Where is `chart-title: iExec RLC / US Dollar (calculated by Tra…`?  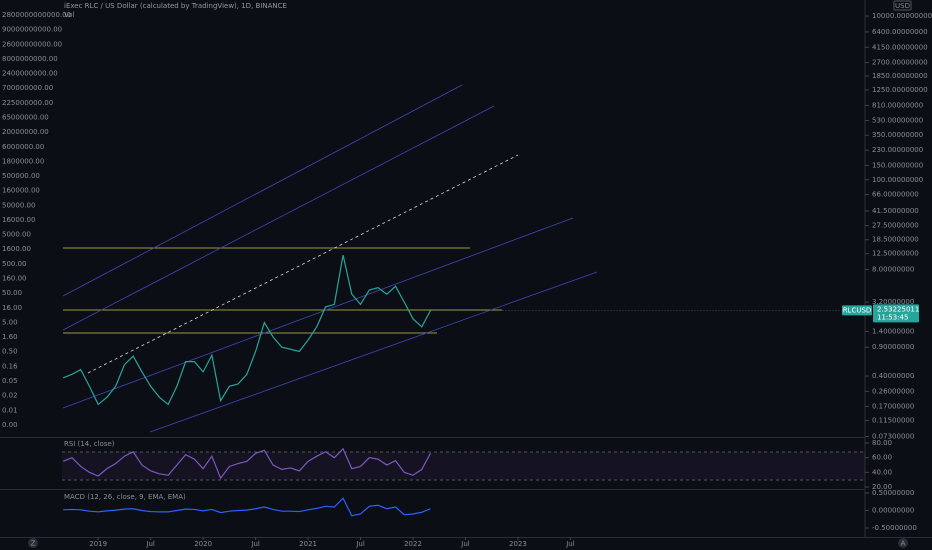 chart-title: iExec RLC / US Dollar (calculated by Tra… is located at coordinates (175, 6).